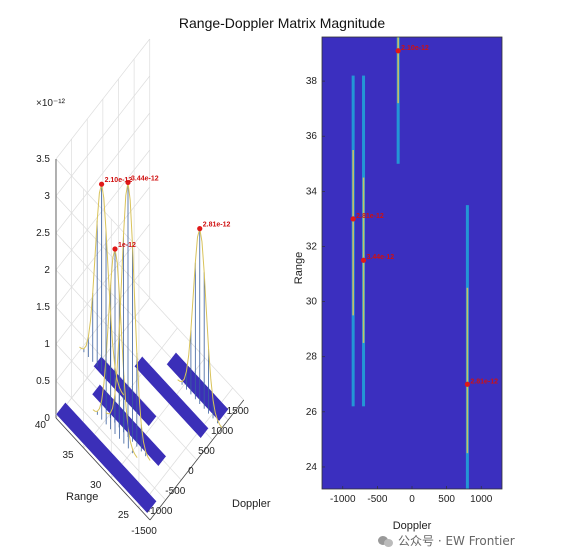 The width and height of the screenshot is (573, 557). Describe the element at coordinates (386, 541) in the screenshot. I see `wechat-icon` at that location.